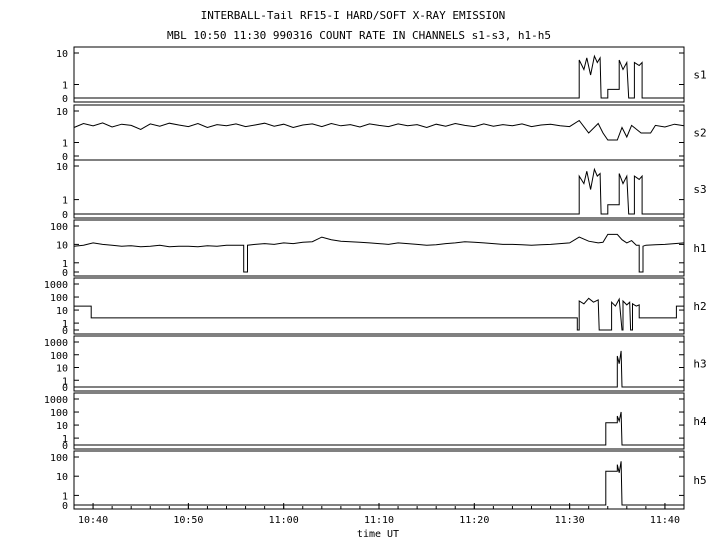 The image size is (720, 550). What do you see at coordinates (56, 343) in the screenshot?
I see `y-tick-label-h3: 1000` at bounding box center [56, 343].